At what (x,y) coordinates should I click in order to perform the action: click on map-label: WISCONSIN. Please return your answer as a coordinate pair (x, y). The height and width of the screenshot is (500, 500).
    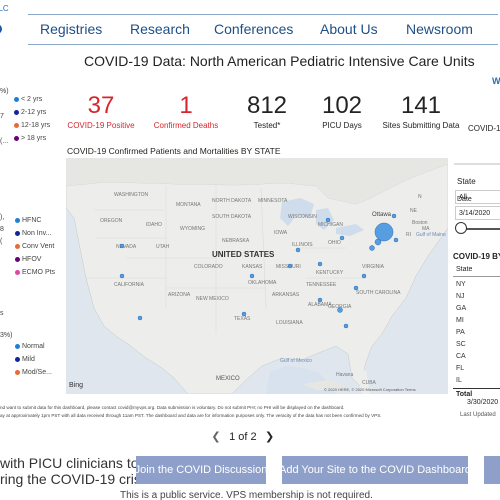
    Looking at the image, I should click on (302, 217).